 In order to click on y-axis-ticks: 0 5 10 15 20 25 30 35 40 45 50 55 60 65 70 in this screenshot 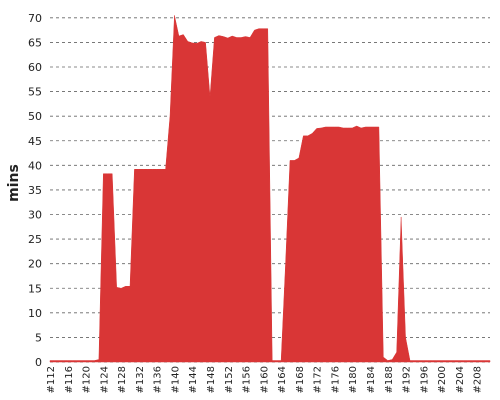, I will do `click(35, 190)`.